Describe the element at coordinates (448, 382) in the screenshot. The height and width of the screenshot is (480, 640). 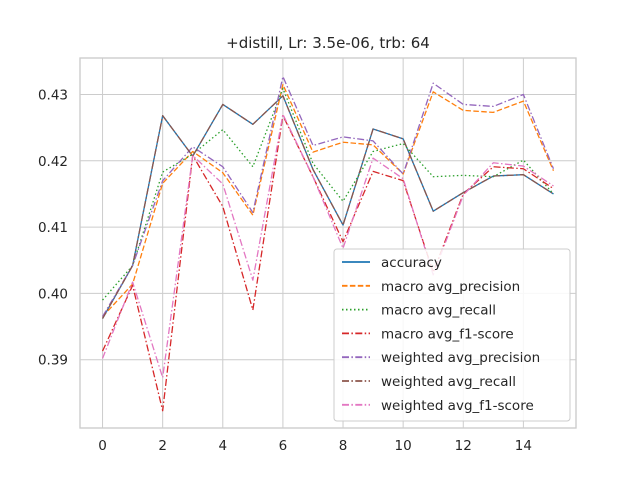
I see `legend-label: weighted avg_recall` at that location.